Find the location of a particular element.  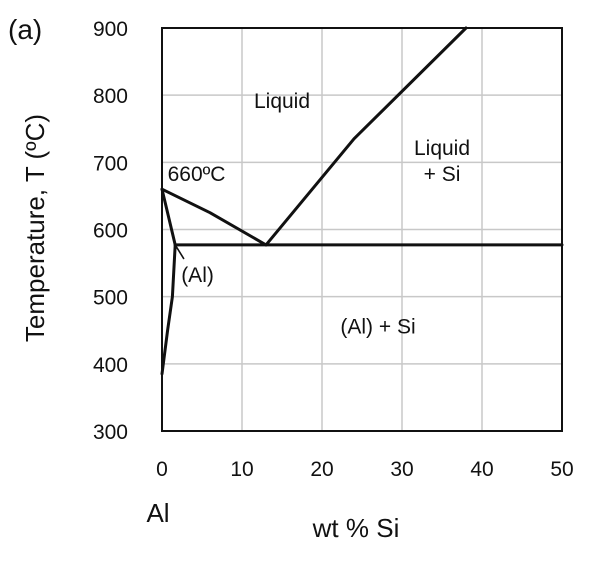

x-tick-labels: 0 10 20 30 40 50 is located at coordinates (365, 469).